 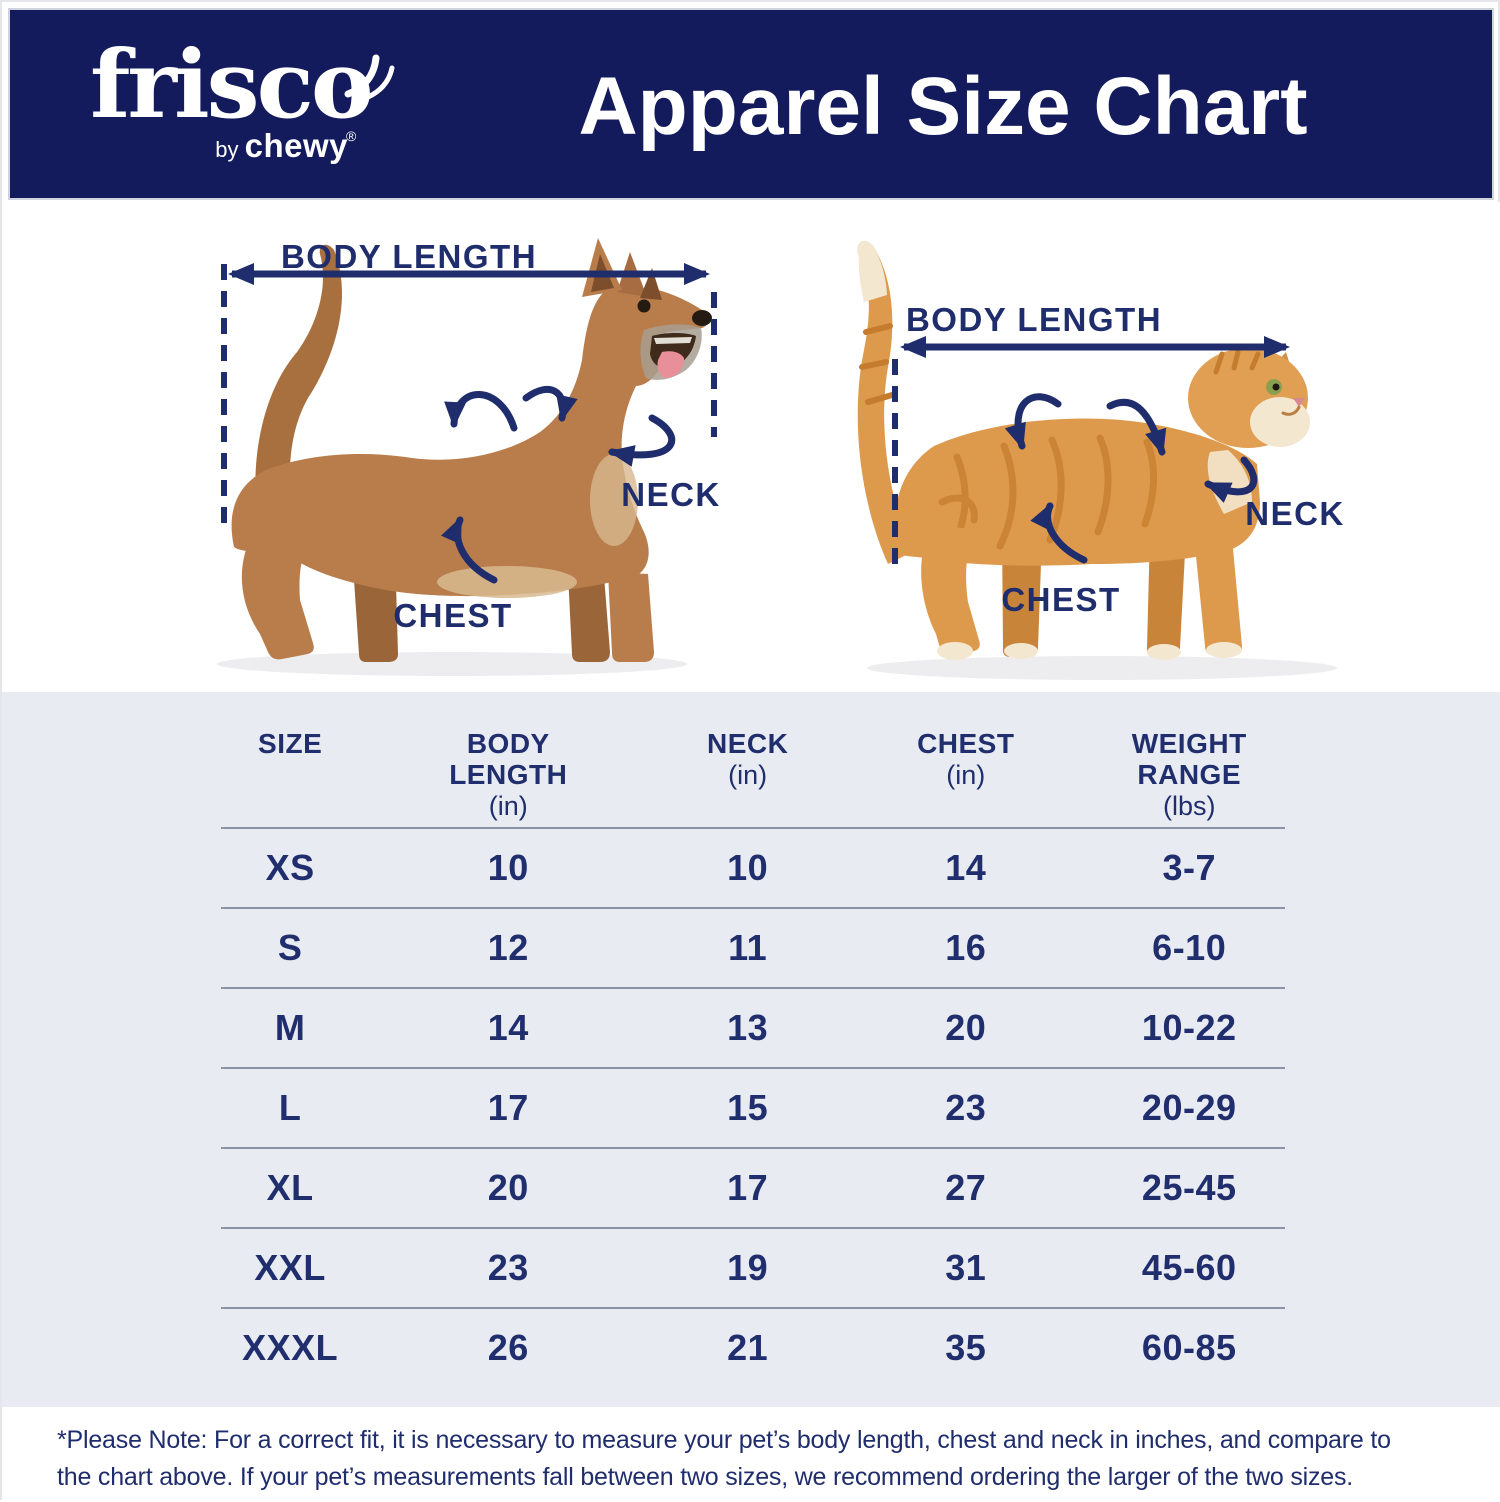 I want to click on cat-illustration, so click(x=1097, y=460).